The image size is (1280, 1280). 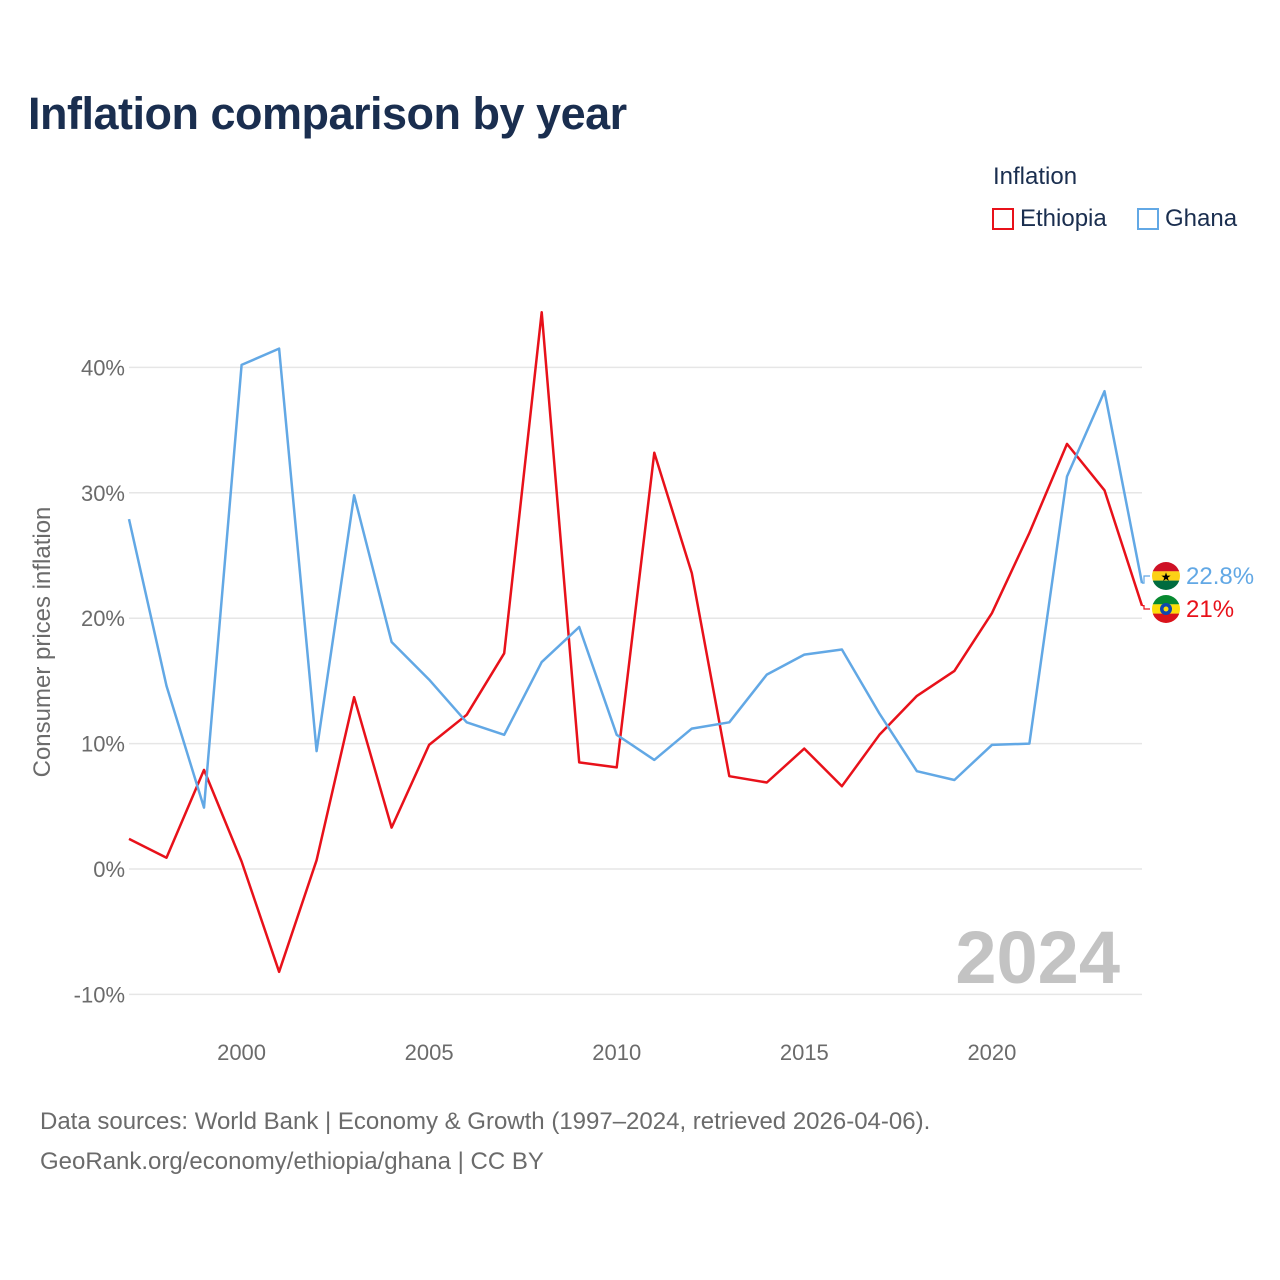 I want to click on x-tick-label: 2015, so click(x=804, y=1052).